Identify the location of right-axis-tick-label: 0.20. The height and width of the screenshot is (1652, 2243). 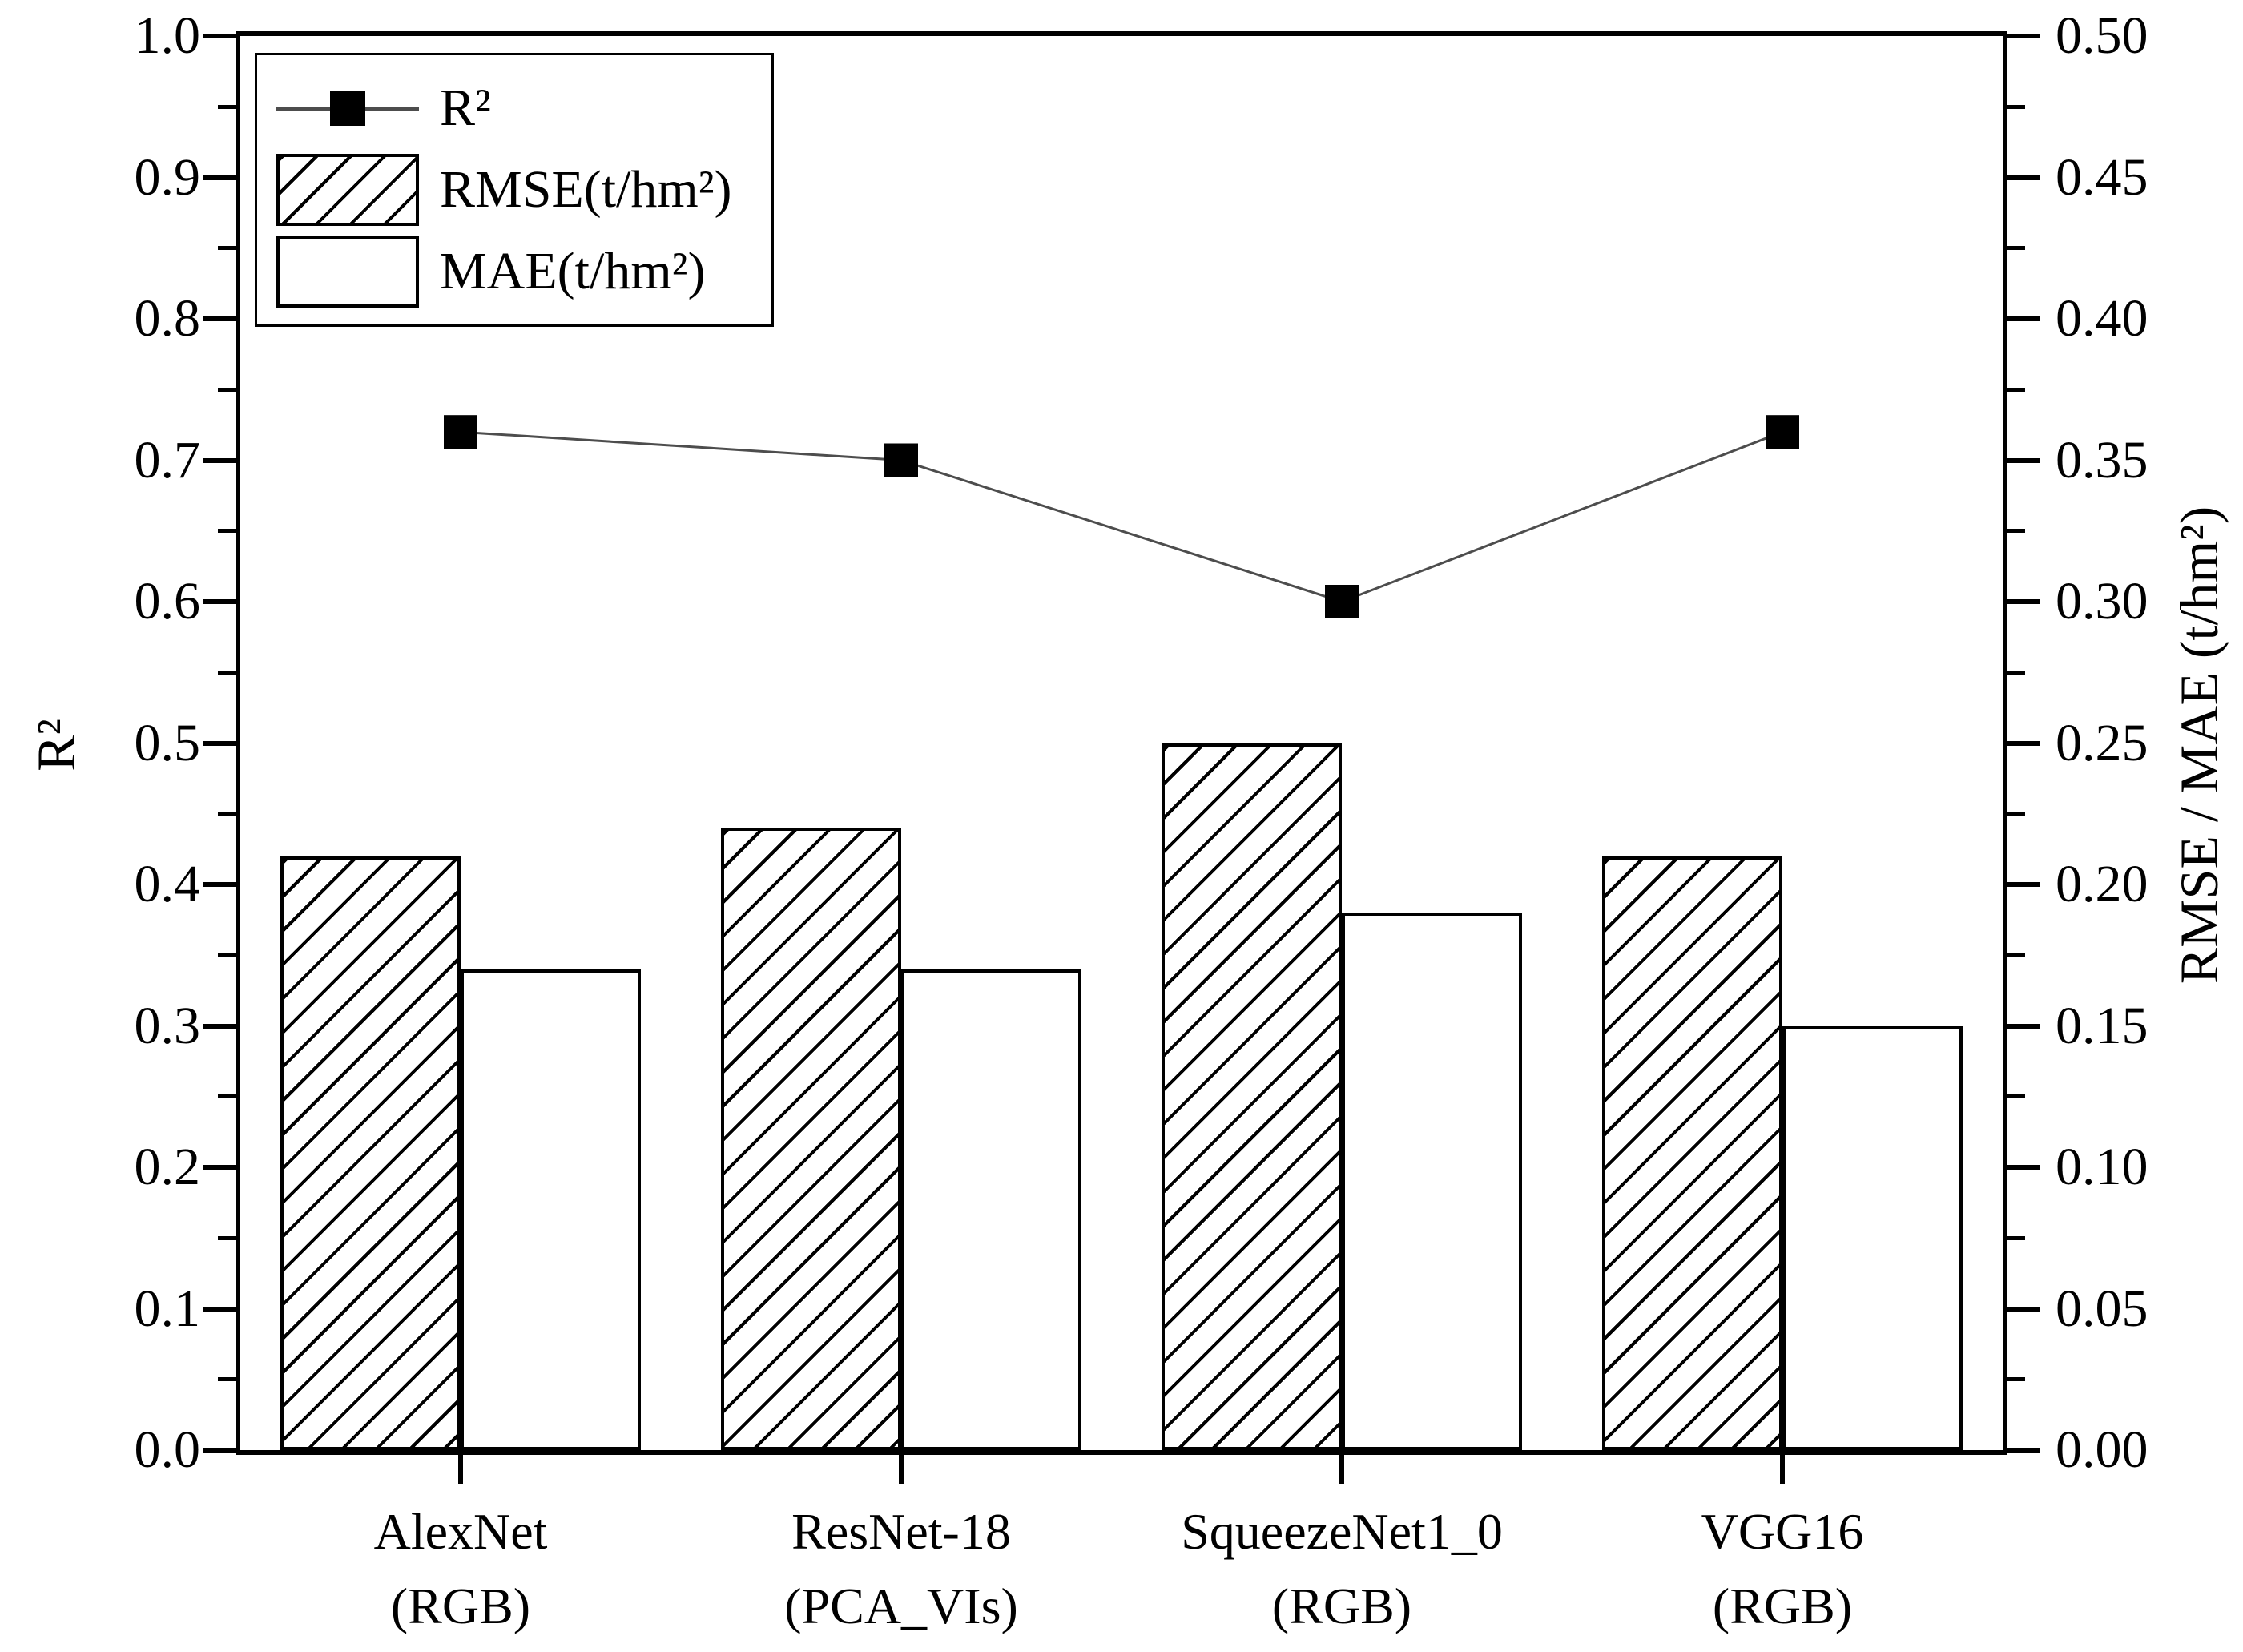
(2102, 884).